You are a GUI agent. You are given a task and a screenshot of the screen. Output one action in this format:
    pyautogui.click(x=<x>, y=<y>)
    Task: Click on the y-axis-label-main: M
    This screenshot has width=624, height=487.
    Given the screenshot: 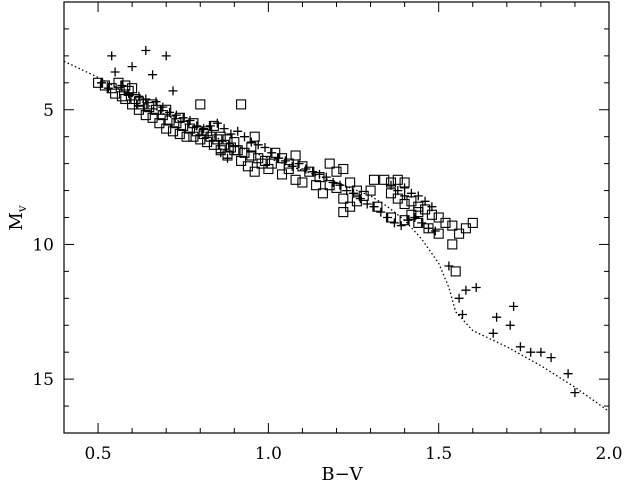 What is the action you would take?
    pyautogui.click(x=16, y=221)
    